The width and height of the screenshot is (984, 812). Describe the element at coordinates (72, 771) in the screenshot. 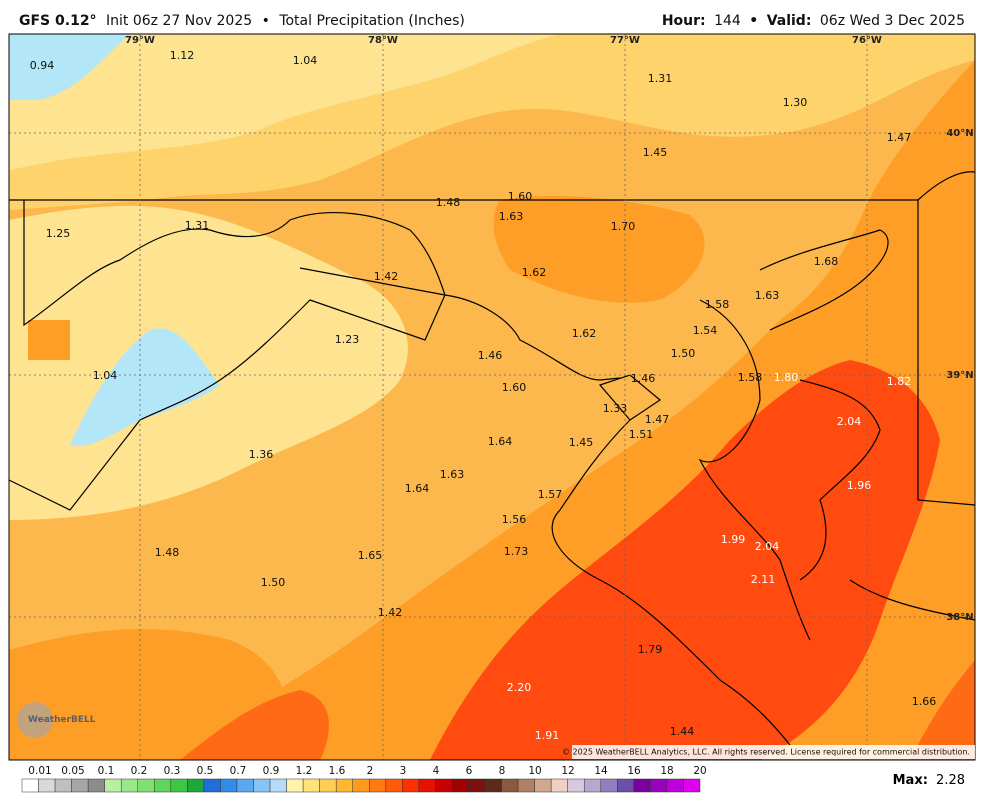

I see `colorbar-label: 0.05` at that location.